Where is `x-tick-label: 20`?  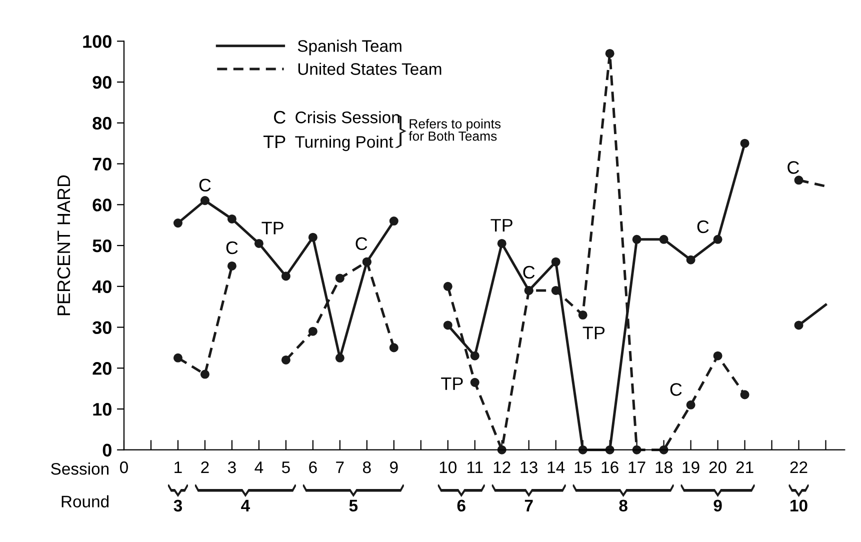
x-tick-label: 20 is located at coordinates (717, 467).